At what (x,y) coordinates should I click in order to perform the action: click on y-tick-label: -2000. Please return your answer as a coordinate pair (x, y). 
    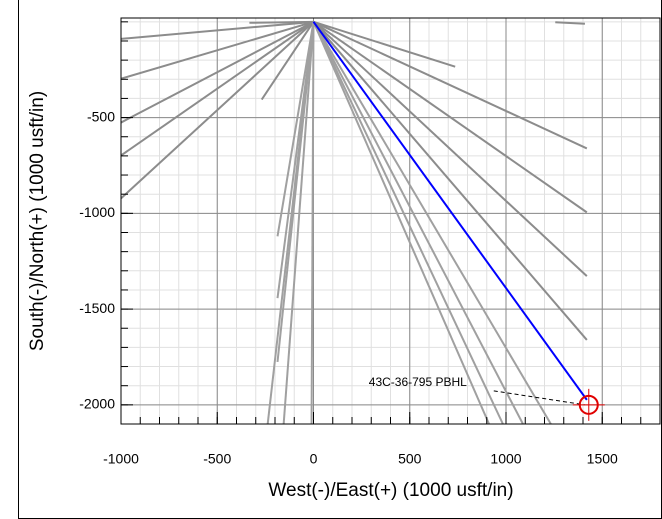
    Looking at the image, I should click on (97, 404).